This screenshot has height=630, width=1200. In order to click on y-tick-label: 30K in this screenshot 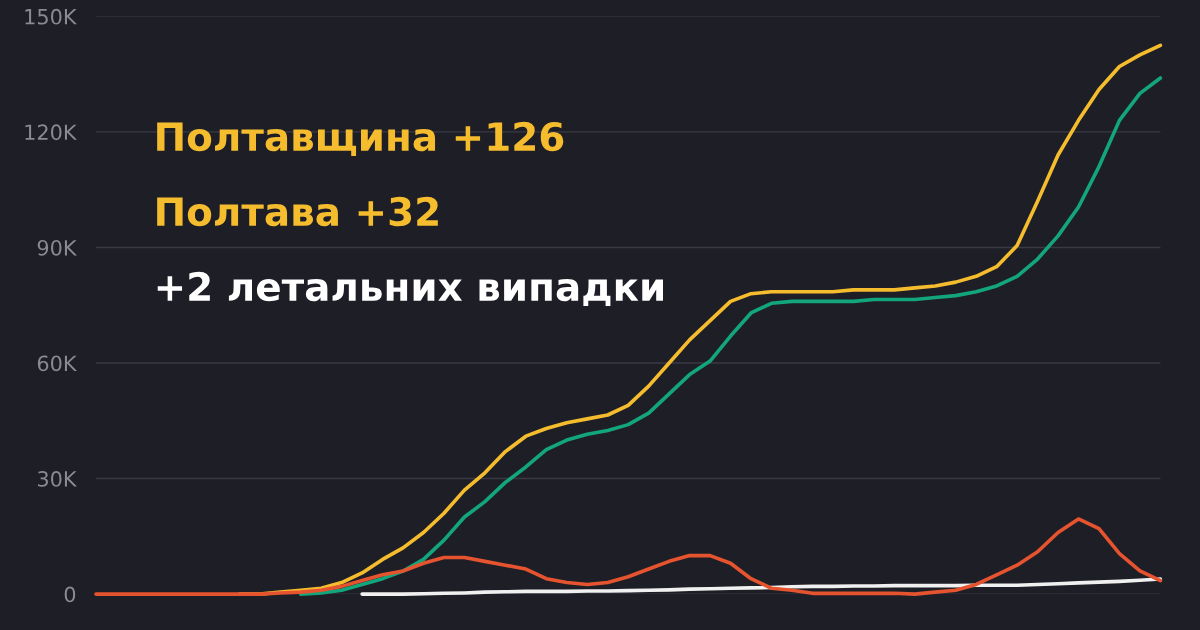, I will do `click(57, 479)`.